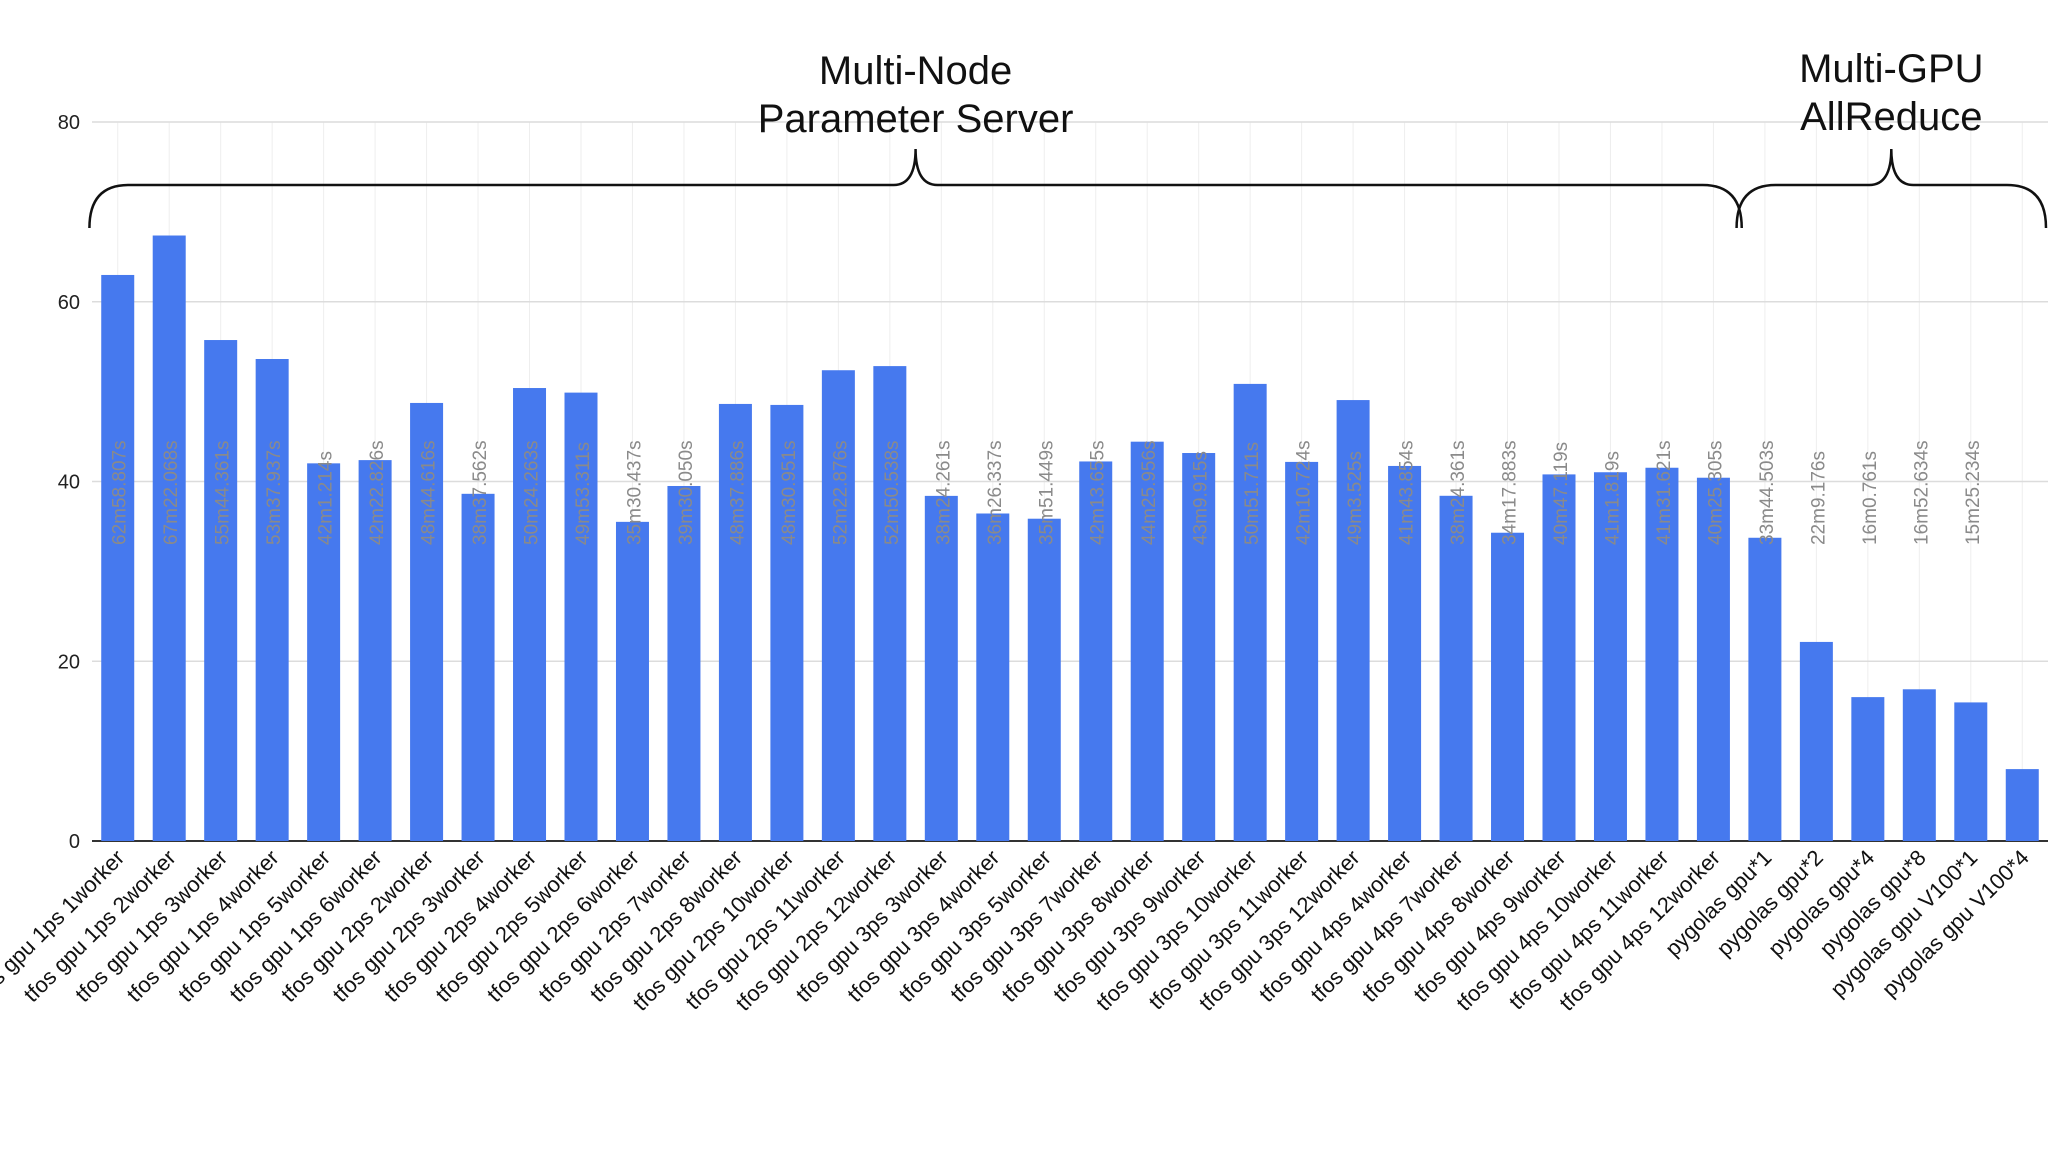 The image size is (2048, 1152). I want to click on data-label: 52m50.538s, so click(892, 492).